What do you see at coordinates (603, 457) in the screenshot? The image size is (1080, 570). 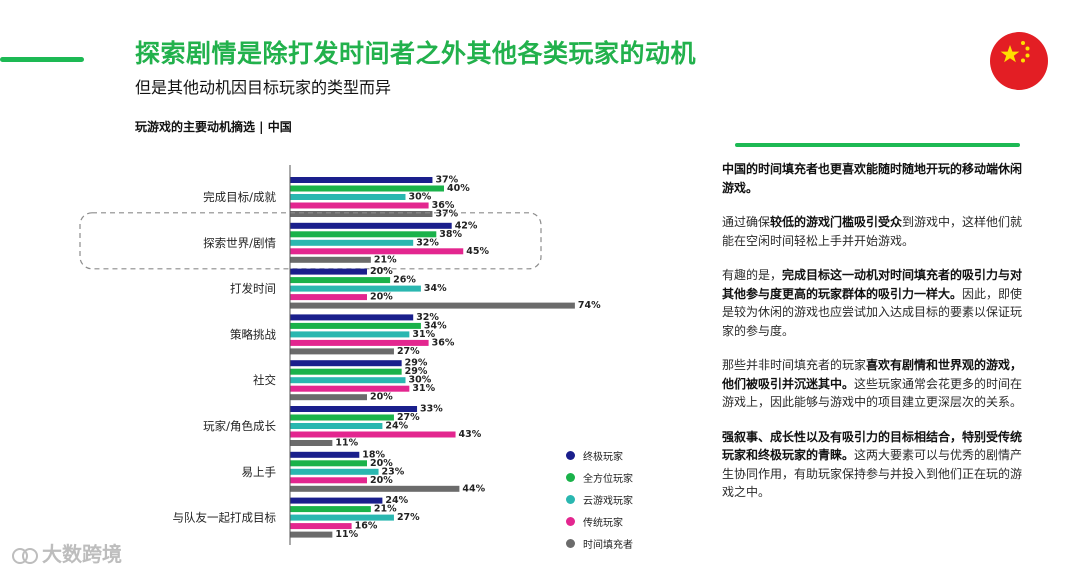 I see `legend-label: 终极玩家` at bounding box center [603, 457].